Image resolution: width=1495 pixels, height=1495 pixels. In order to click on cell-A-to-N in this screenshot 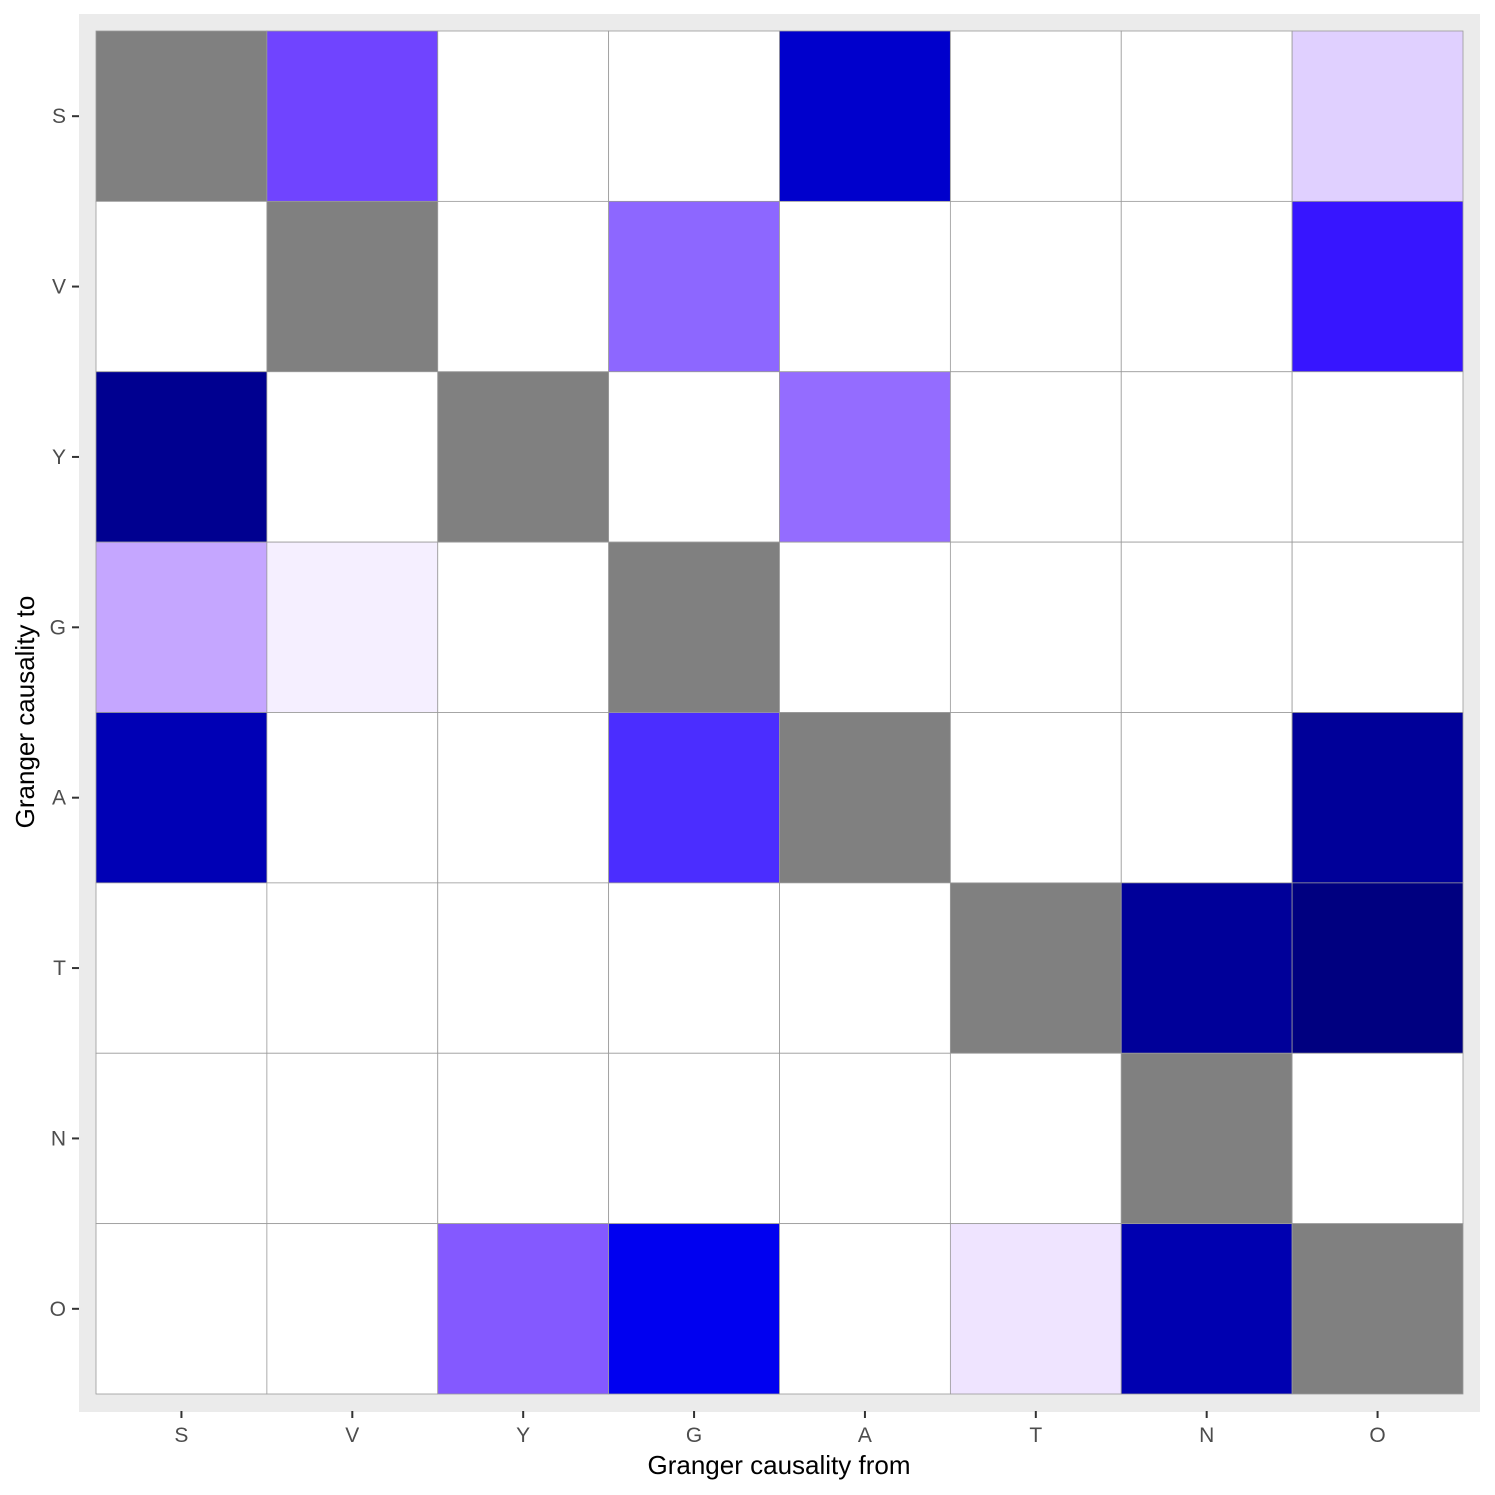, I will do `click(865, 1138)`.